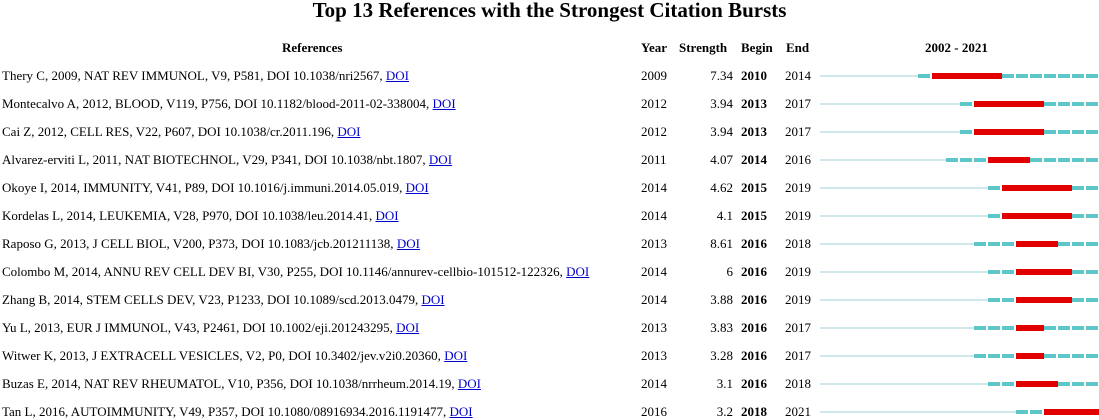 Image resolution: width=1099 pixels, height=420 pixels. I want to click on header-year: Year, so click(654, 47).